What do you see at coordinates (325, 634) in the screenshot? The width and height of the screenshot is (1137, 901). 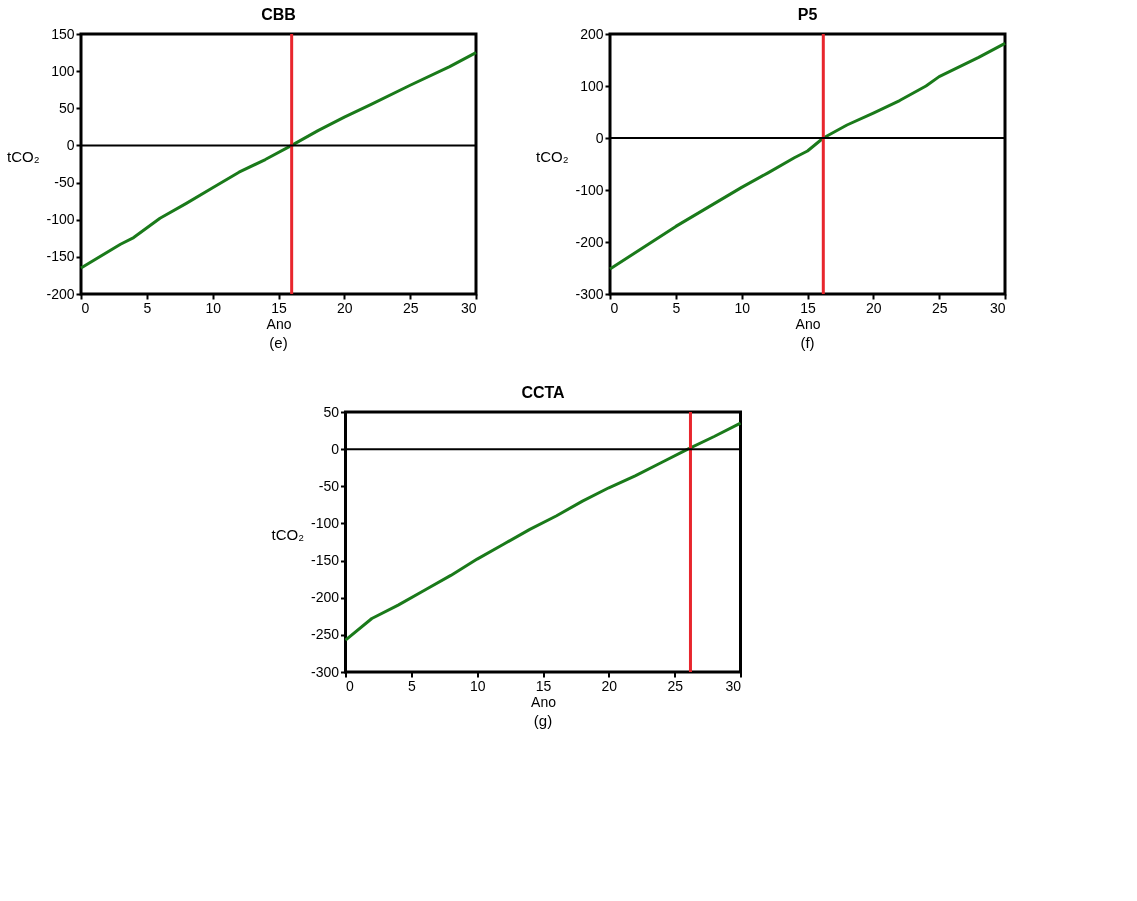 I see `y-tick-label: -250` at bounding box center [325, 634].